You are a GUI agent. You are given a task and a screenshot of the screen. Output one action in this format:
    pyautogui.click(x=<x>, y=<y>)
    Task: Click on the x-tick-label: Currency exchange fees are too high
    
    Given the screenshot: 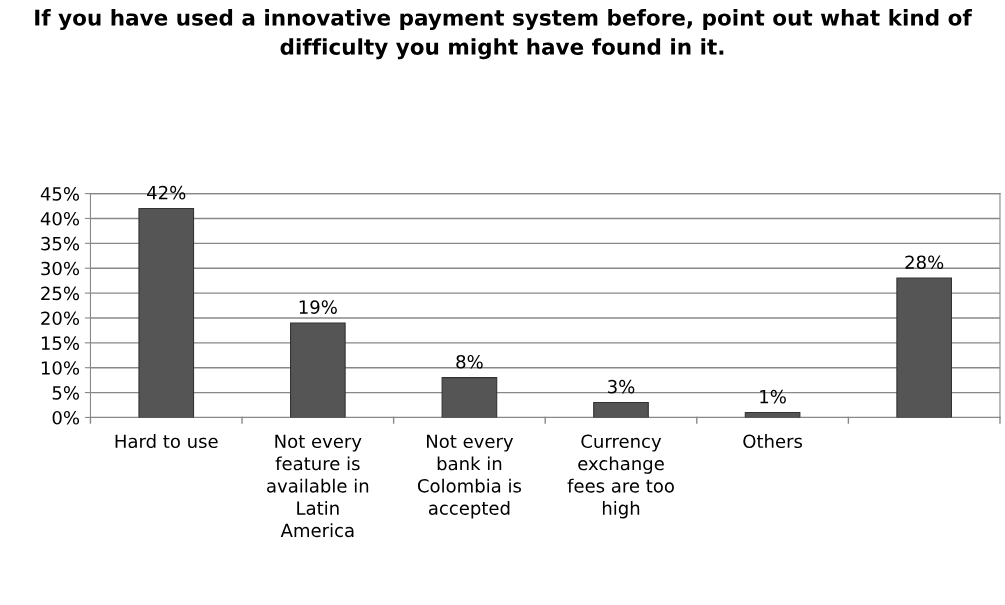 What is the action you would take?
    pyautogui.click(x=620, y=476)
    